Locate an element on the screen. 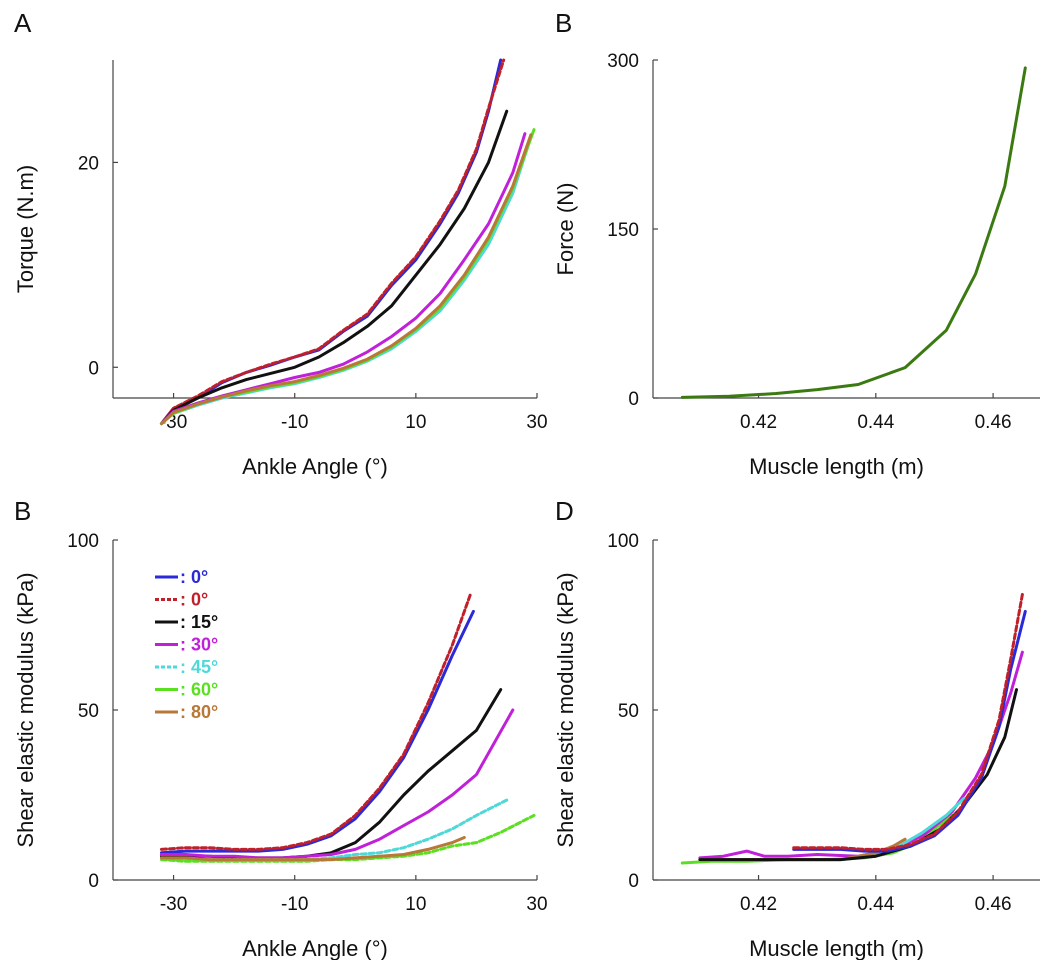 This screenshot has width=1055, height=960. chart-b-x-tick-label: -30 is located at coordinates (173, 904).